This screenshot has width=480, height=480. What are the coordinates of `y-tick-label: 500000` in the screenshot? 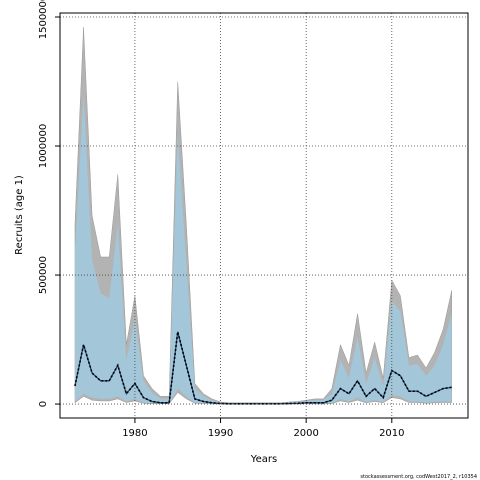 It's located at (43, 275).